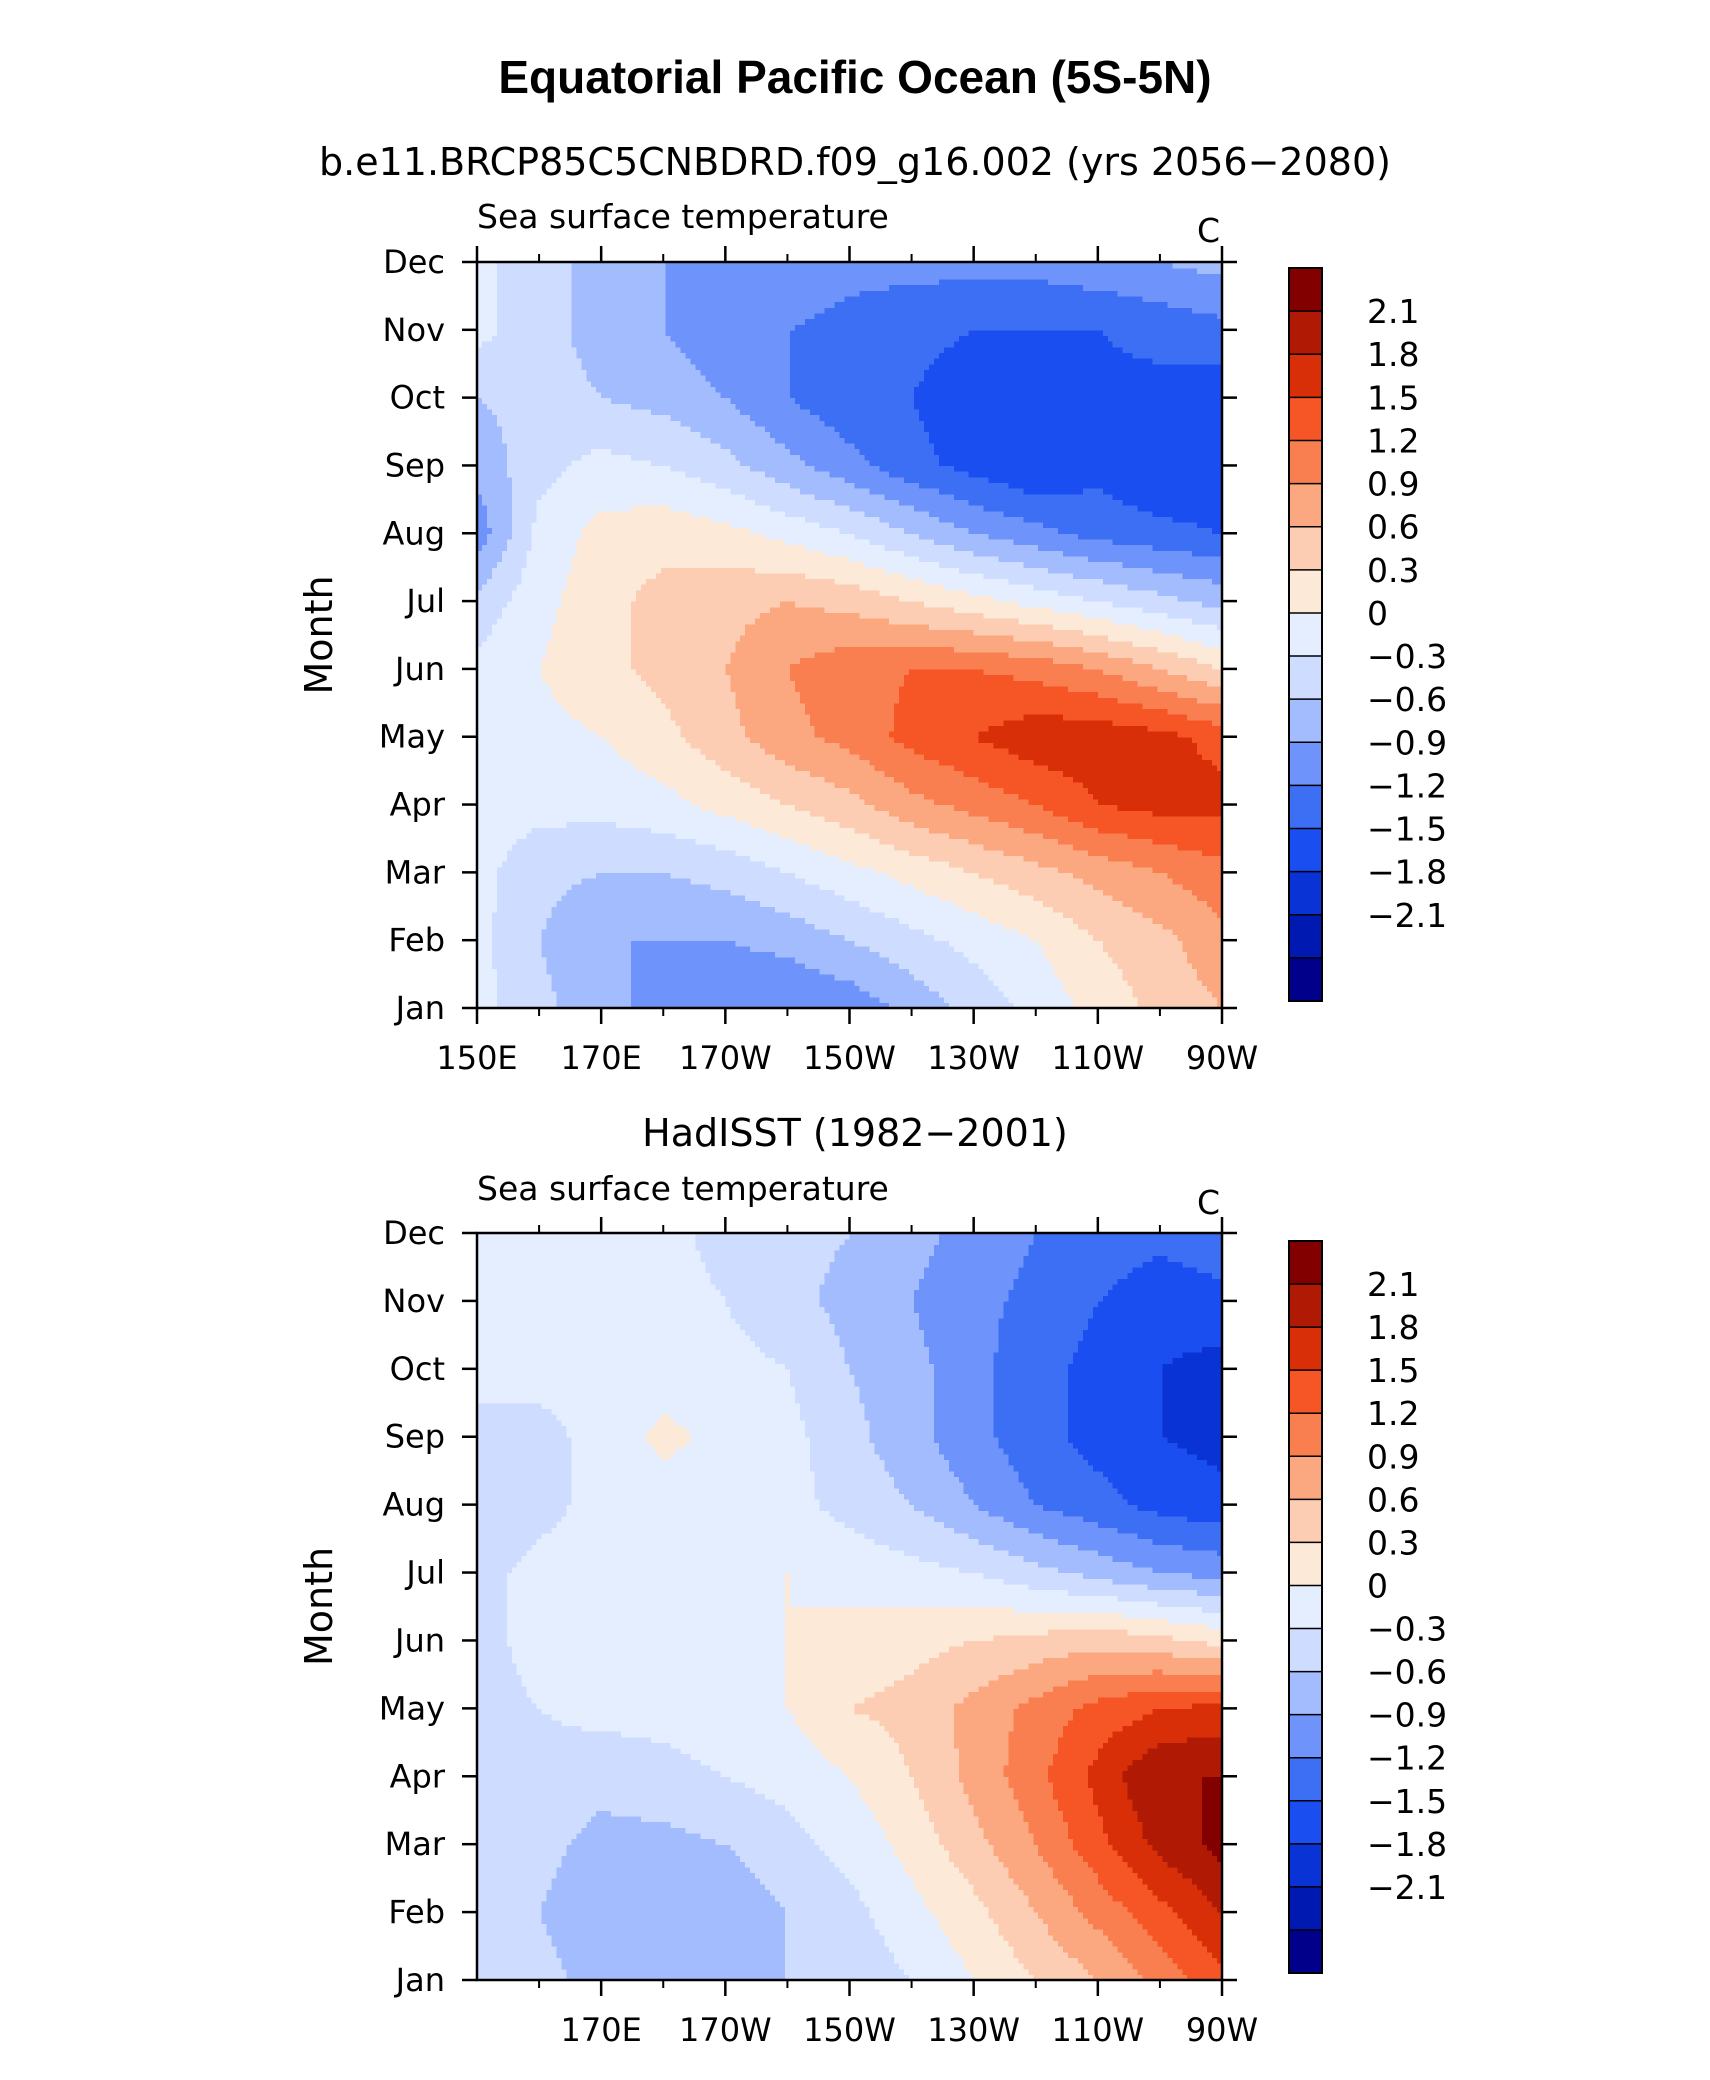 The image size is (1710, 2080). Describe the element at coordinates (417, 1369) in the screenshot. I see `y-tick-label: Oct` at that location.